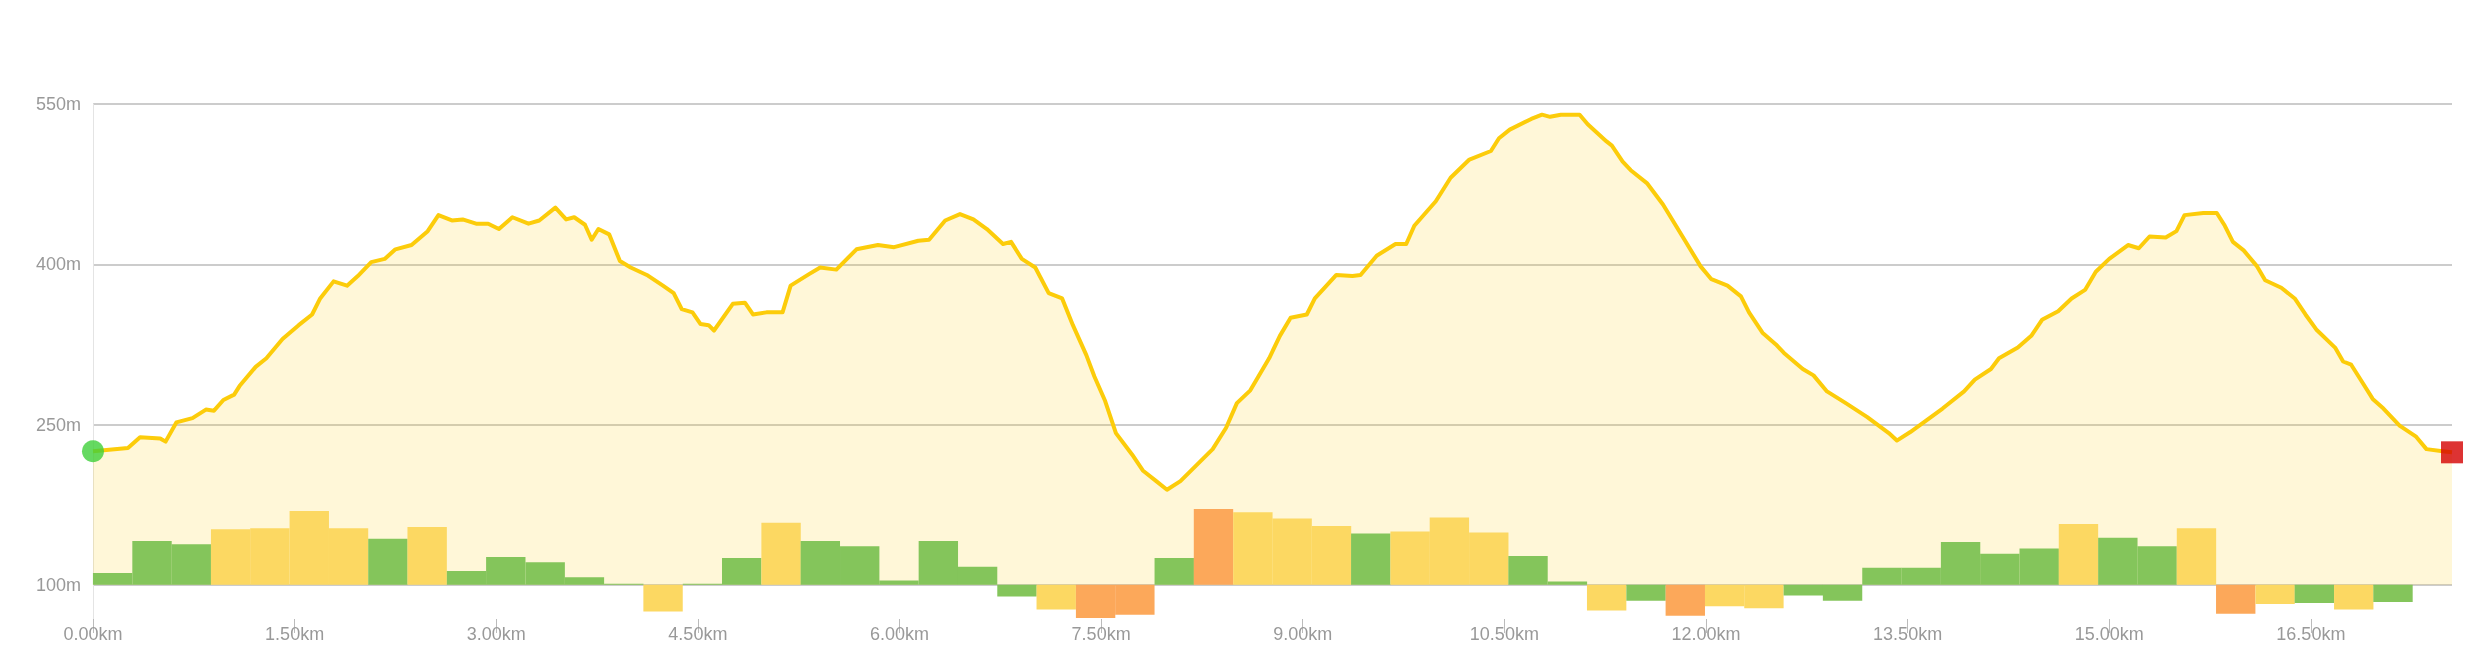 The image size is (2484, 650). Describe the element at coordinates (58, 424) in the screenshot. I see `y-tick-label: 250m` at that location.